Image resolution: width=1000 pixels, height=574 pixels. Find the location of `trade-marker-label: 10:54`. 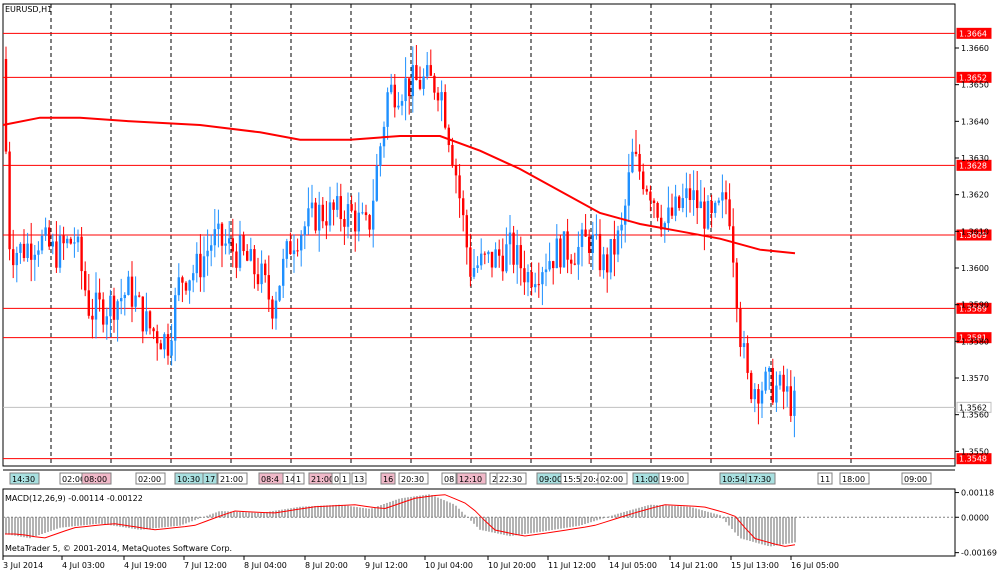

trade-marker-label: 10:54 is located at coordinates (733, 479).